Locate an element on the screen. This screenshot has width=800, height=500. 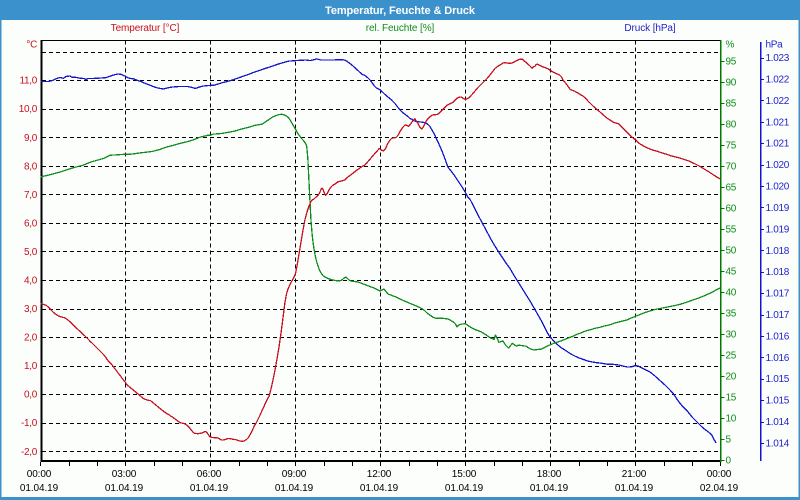
svg-text: °C is located at coordinates (31, 45).